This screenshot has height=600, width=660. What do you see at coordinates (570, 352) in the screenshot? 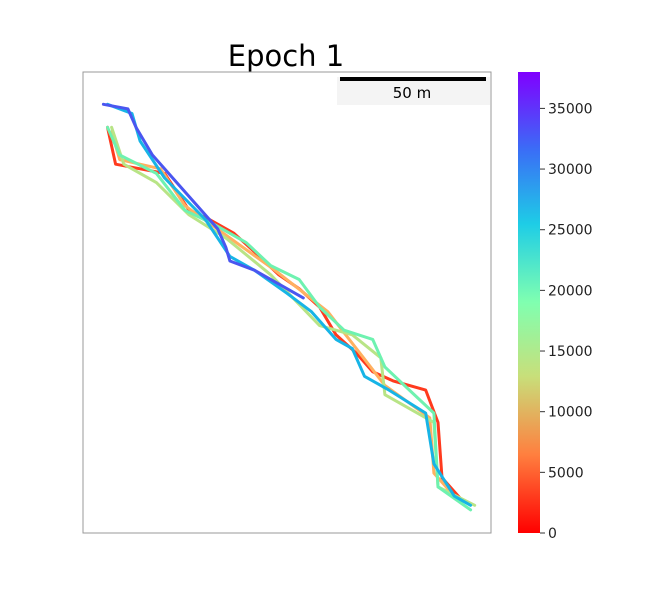
I see `colorbar-tick-label: 15000` at bounding box center [570, 352].